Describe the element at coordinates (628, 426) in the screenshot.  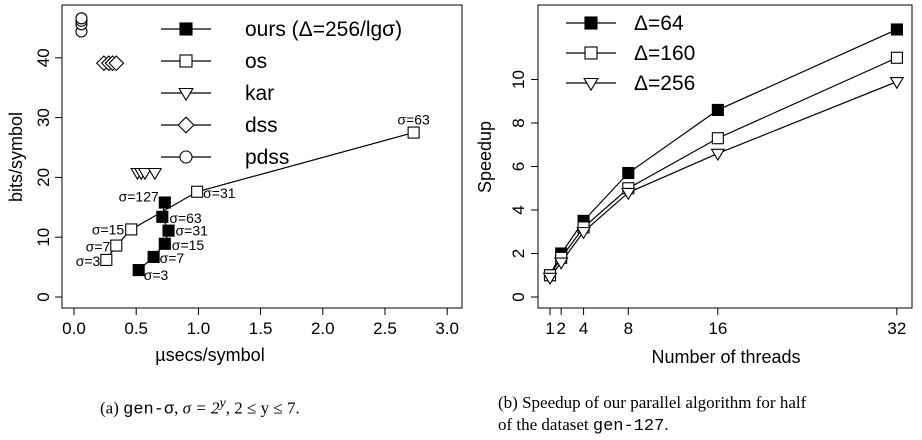
I see `caption-b-code: gen-127` at that location.